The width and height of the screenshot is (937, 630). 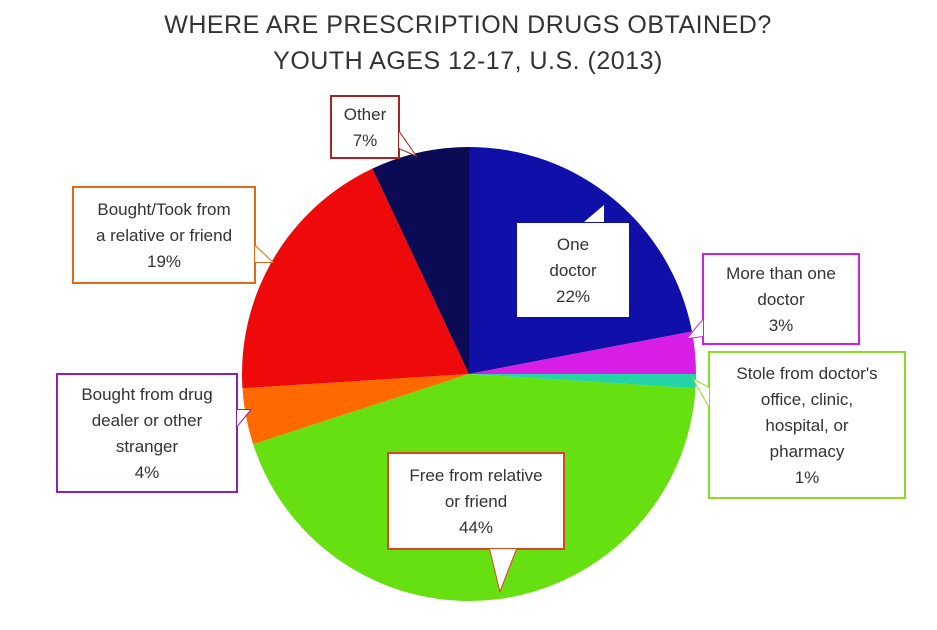 I want to click on slice-label: hospital, or, so click(x=806, y=425).